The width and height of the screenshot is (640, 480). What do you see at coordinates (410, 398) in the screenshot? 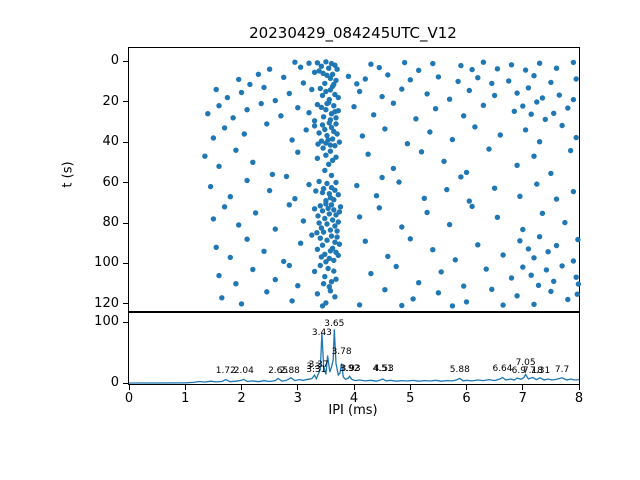
I see `x-tick-label: 5` at bounding box center [410, 398].